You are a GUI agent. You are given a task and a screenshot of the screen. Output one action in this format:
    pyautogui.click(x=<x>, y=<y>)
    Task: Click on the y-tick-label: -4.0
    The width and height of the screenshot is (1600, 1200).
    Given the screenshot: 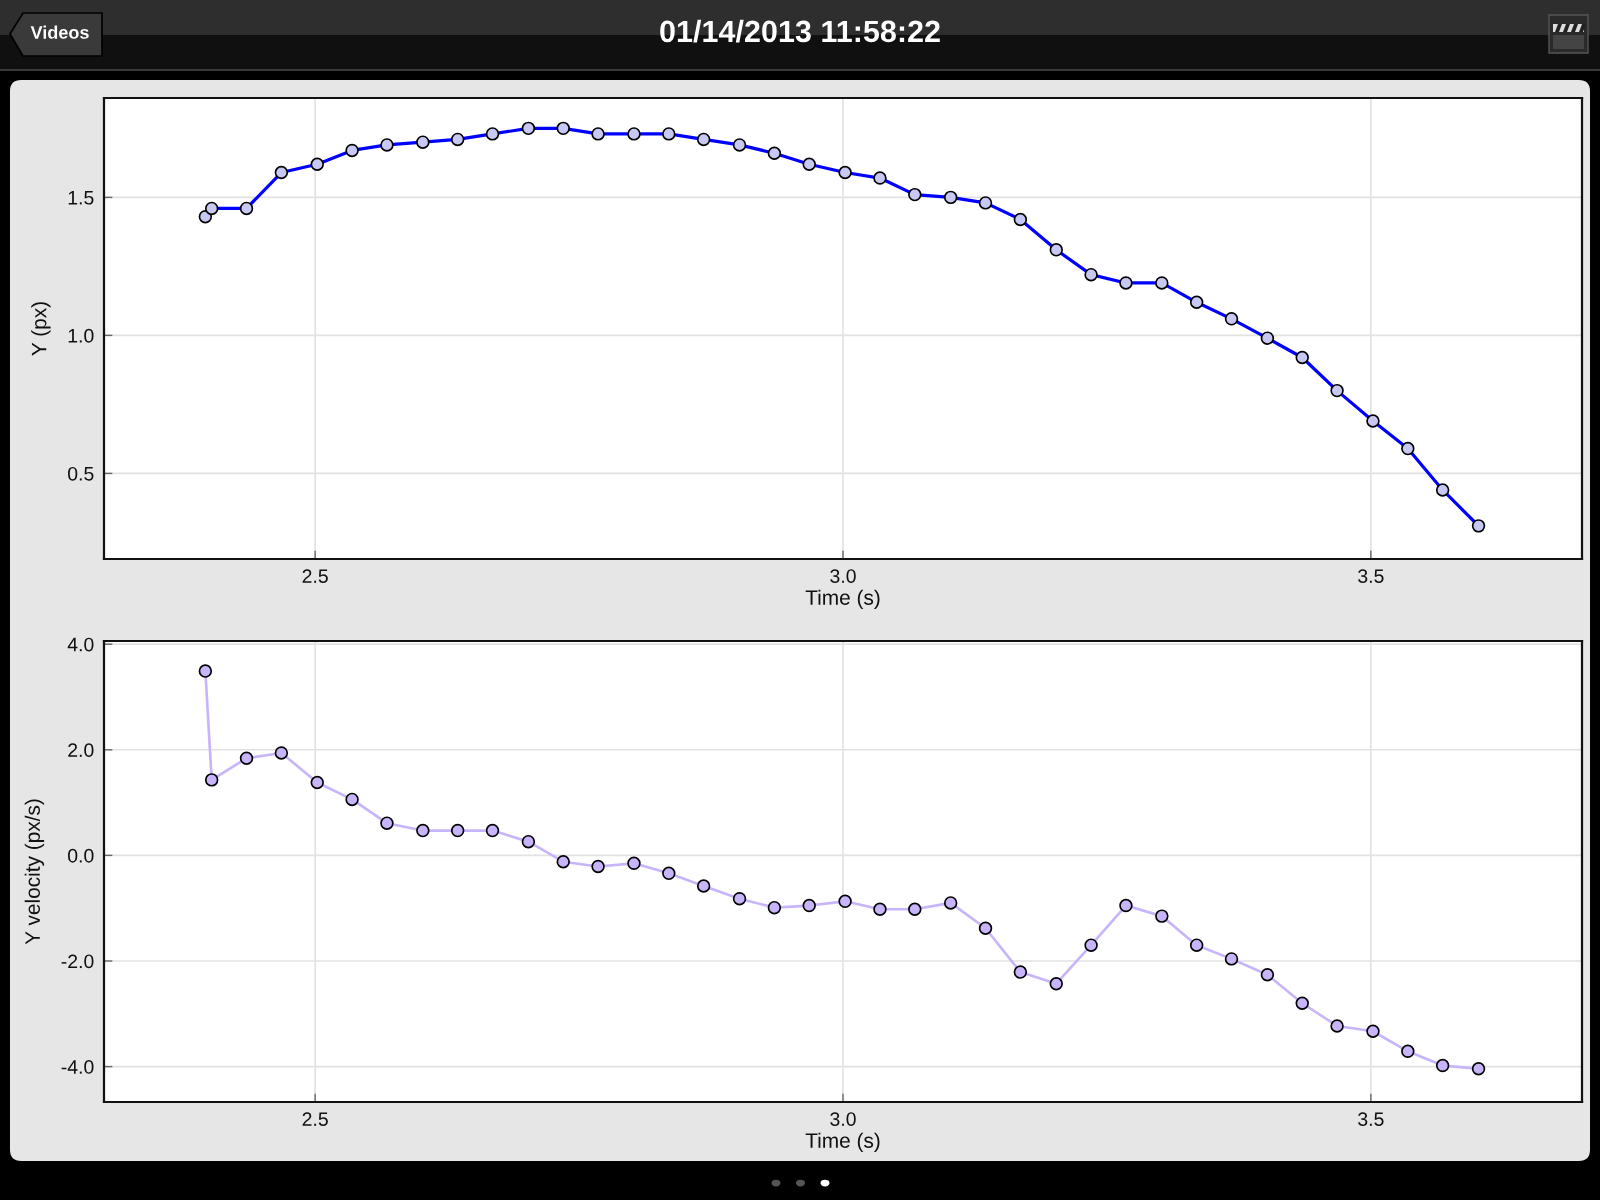 What is the action you would take?
    pyautogui.click(x=77, y=1067)
    